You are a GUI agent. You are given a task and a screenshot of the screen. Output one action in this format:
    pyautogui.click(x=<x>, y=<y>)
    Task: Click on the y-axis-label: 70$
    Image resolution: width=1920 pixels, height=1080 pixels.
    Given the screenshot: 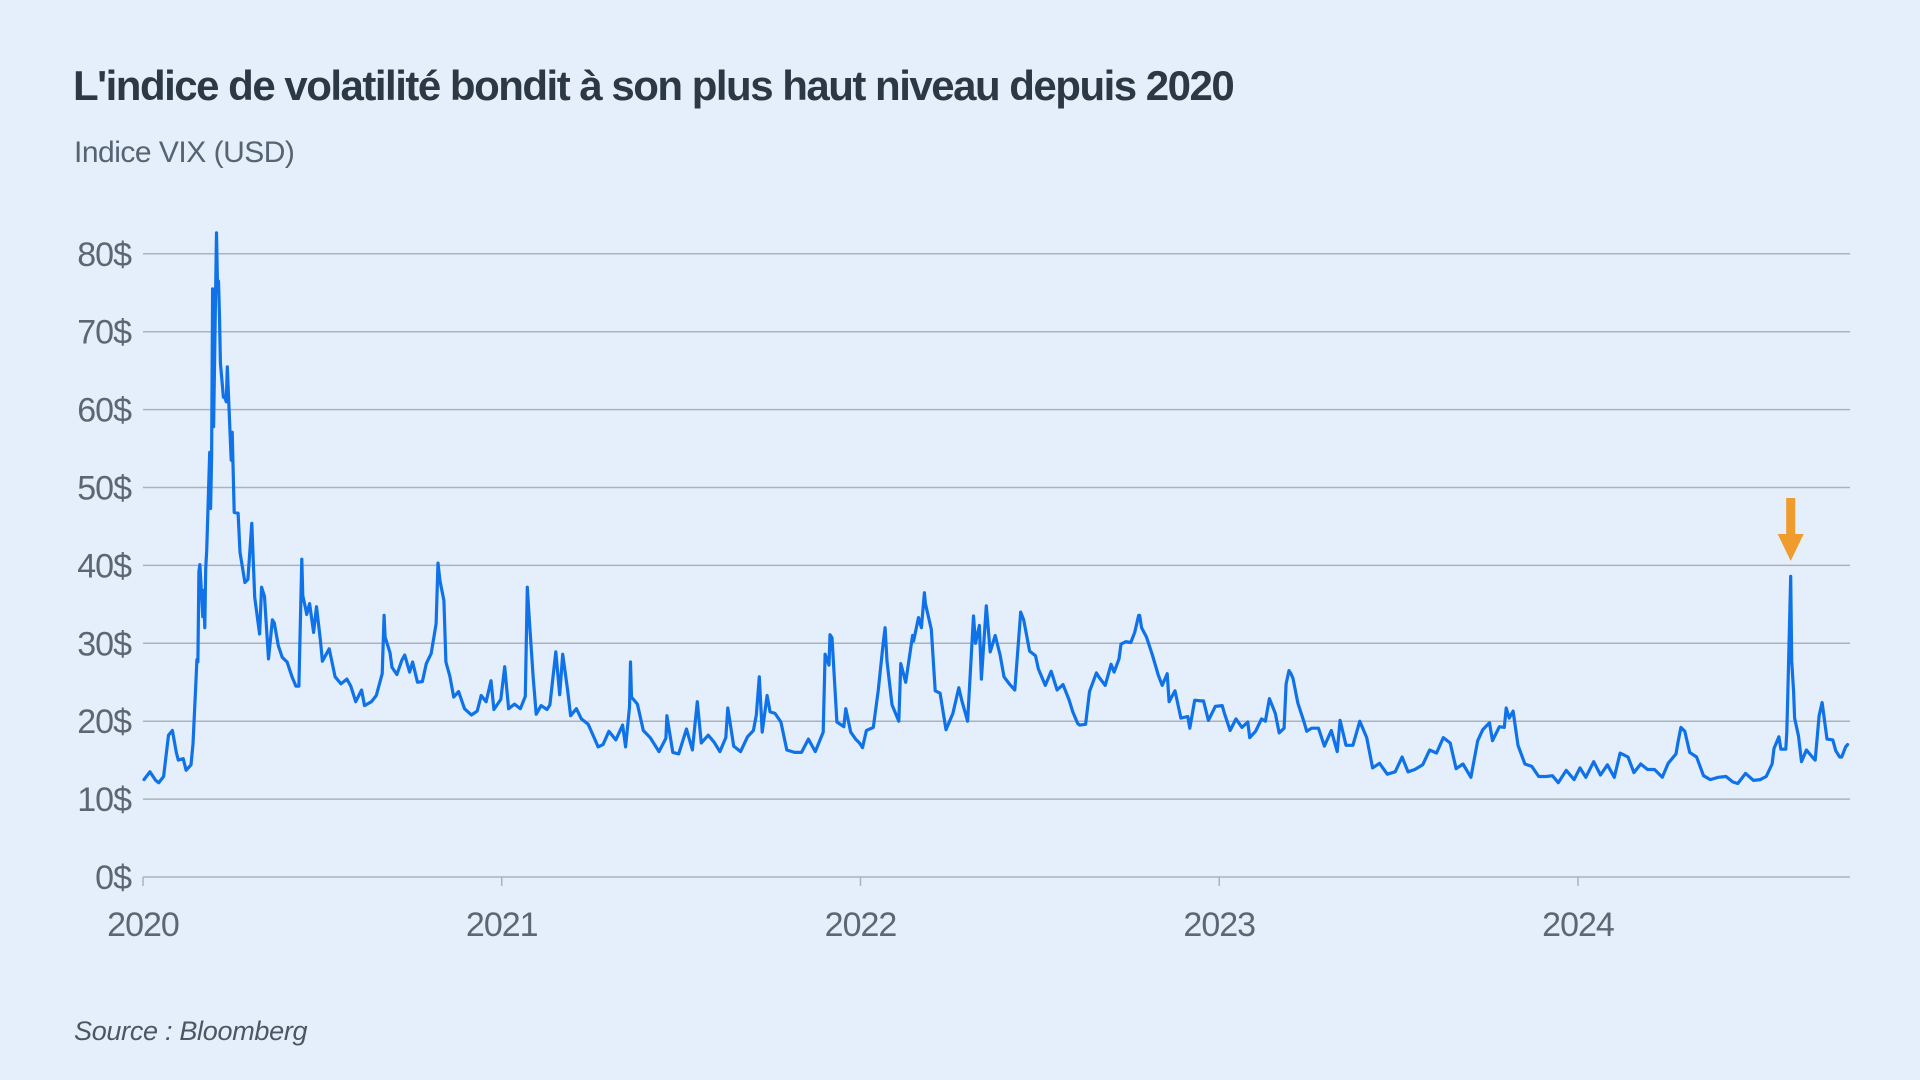 What is the action you would take?
    pyautogui.click(x=104, y=333)
    